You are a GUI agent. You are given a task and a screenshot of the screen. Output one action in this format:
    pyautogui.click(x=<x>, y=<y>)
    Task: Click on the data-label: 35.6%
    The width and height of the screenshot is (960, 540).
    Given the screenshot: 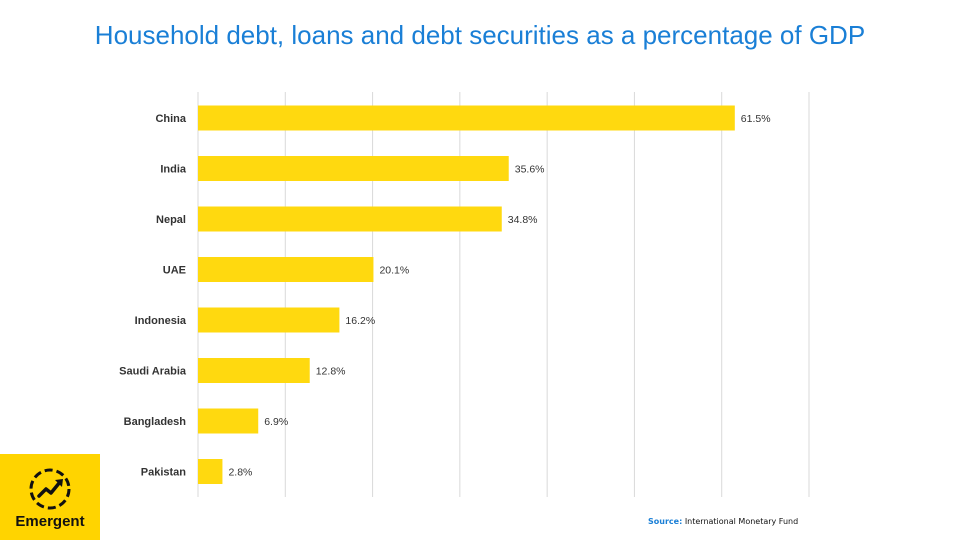 What is the action you would take?
    pyautogui.click(x=530, y=170)
    